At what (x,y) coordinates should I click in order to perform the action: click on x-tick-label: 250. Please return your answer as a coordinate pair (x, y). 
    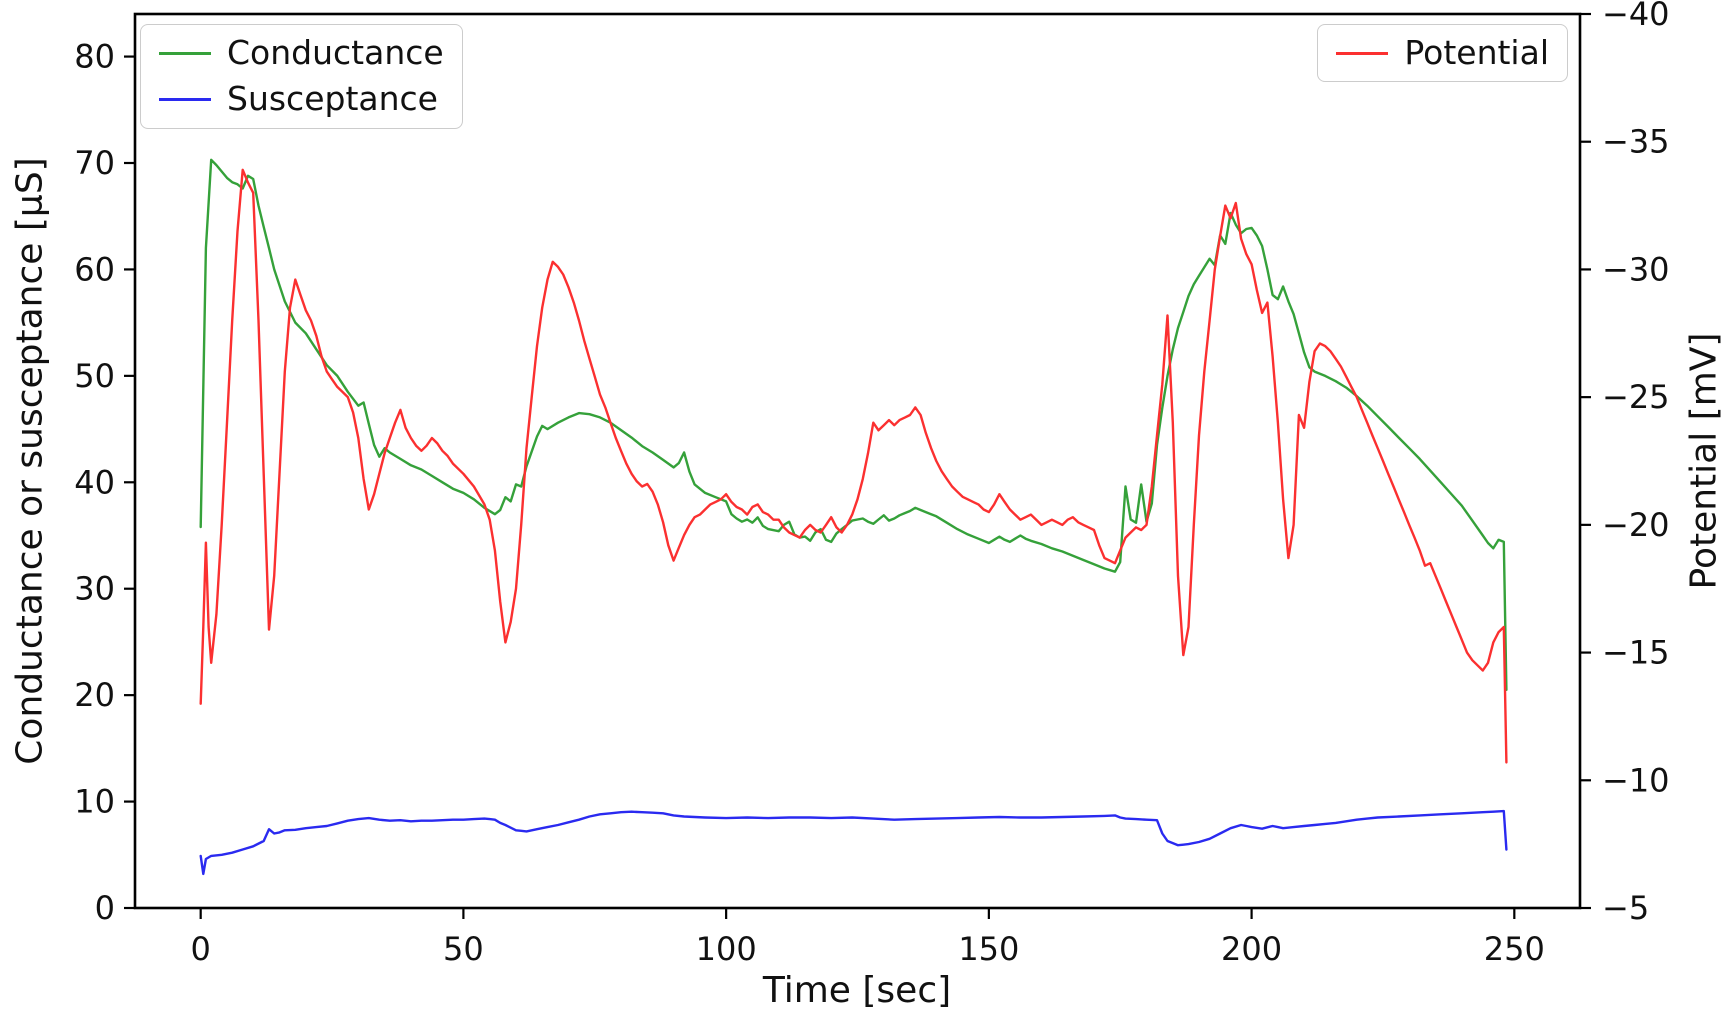
    Looking at the image, I should click on (1514, 949).